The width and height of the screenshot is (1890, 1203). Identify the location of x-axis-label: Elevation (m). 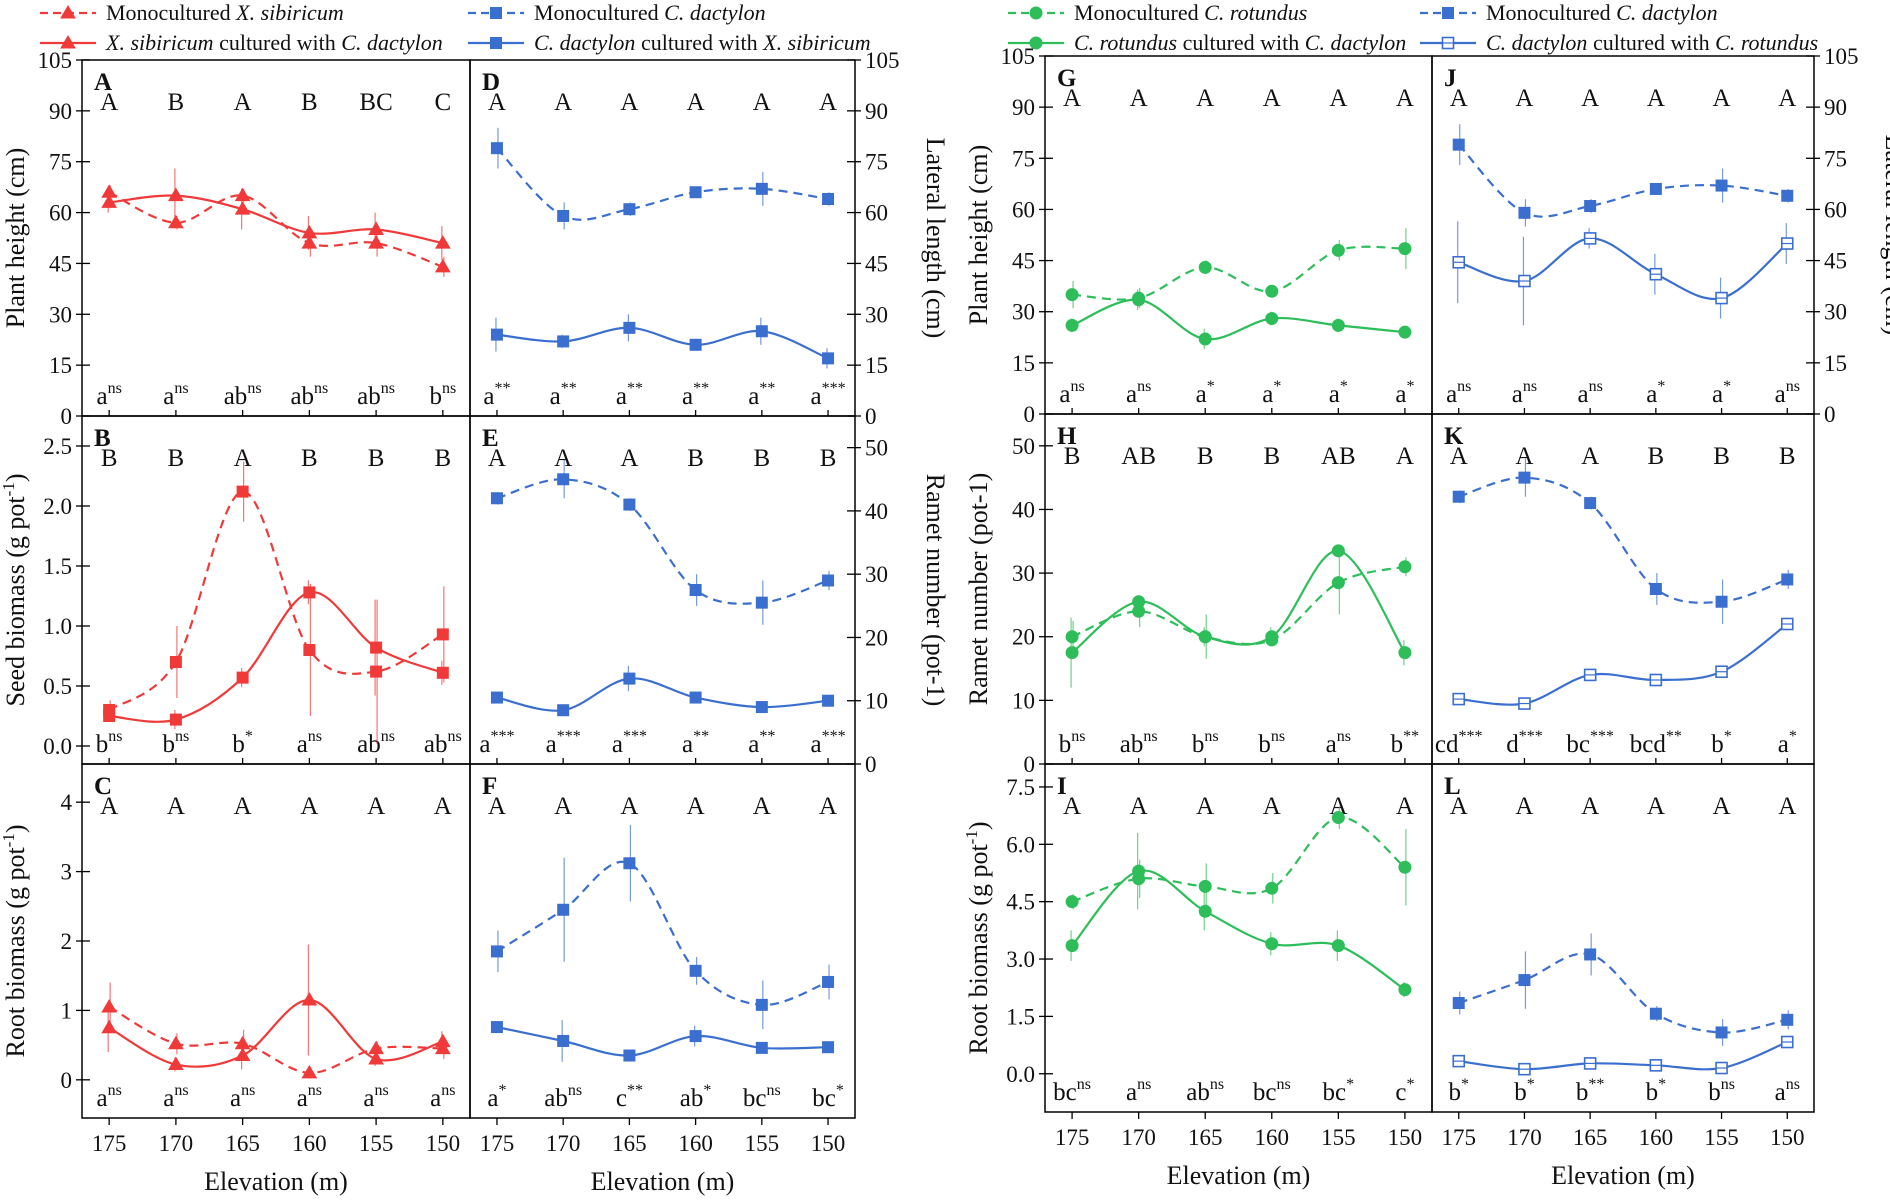
(1239, 1175).